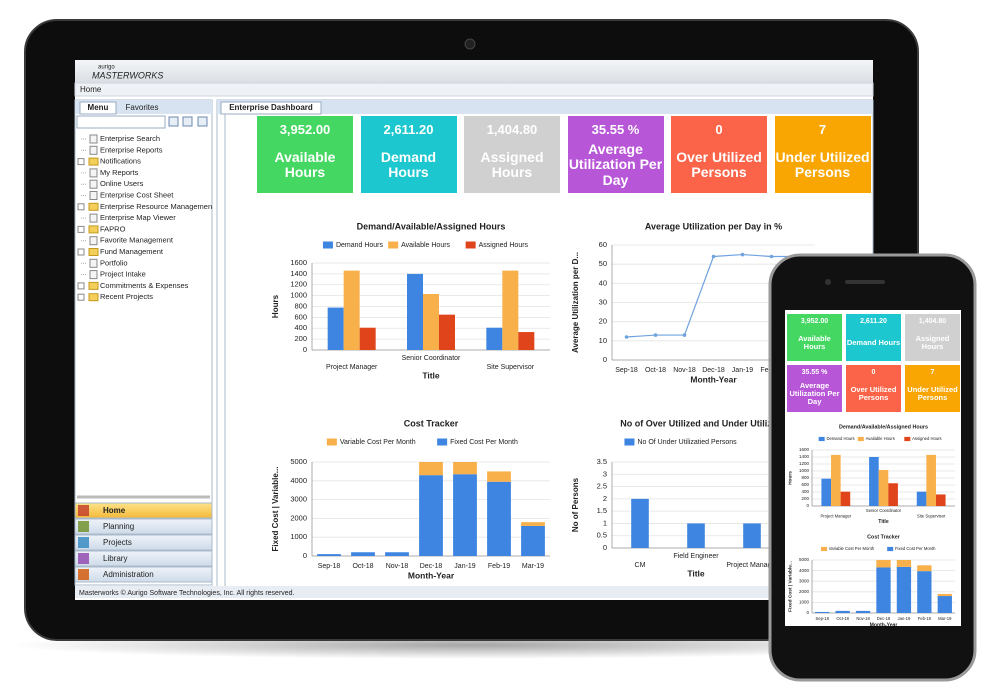 This screenshot has width=1000, height=700. I want to click on legend-label: Demand Hours, so click(360, 245).